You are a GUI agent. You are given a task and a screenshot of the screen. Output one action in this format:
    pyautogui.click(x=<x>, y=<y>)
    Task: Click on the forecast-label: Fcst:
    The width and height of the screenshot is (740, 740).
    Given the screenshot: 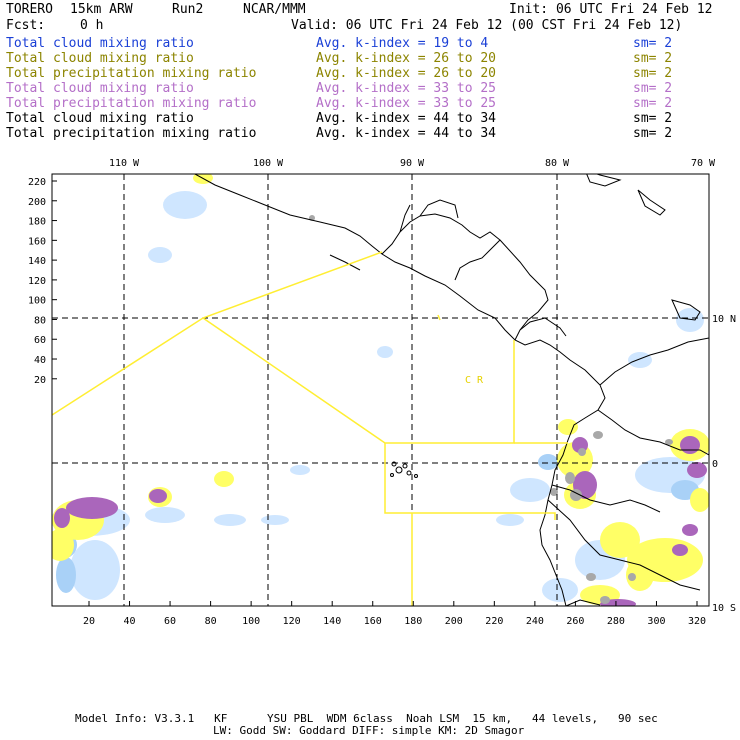 What is the action you would take?
    pyautogui.click(x=26, y=25)
    